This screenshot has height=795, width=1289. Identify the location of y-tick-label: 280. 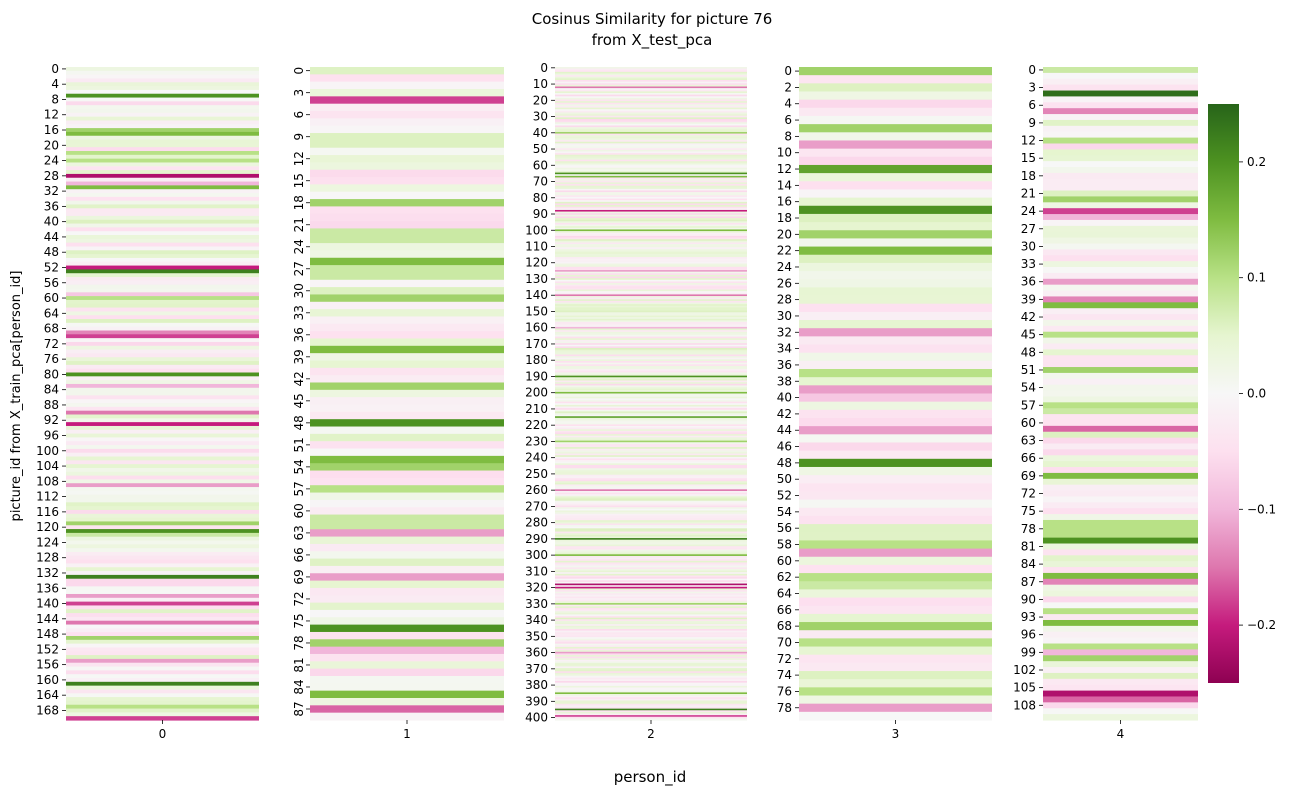
(536, 523).